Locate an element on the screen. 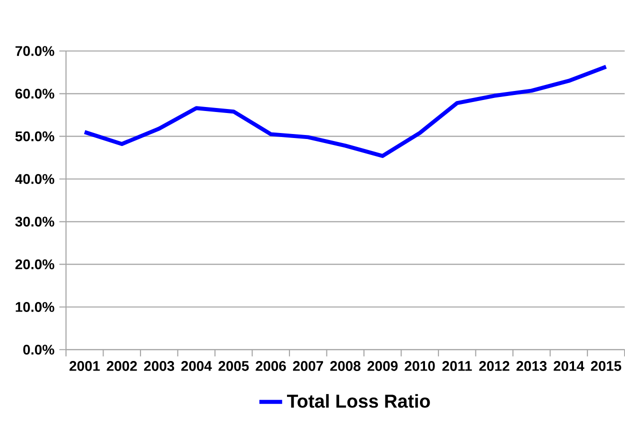  x-tick-label: 2006 is located at coordinates (271, 366).